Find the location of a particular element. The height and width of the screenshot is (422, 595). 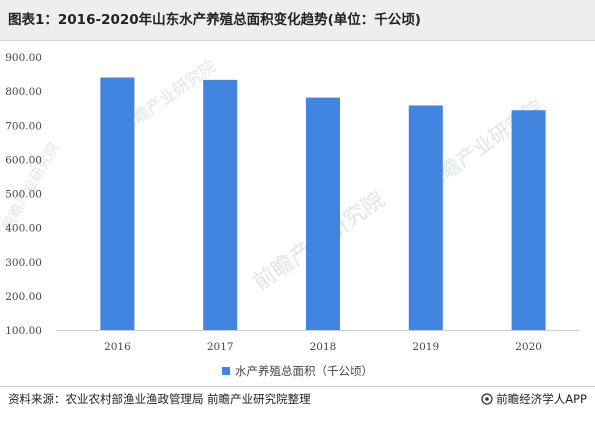

chart-title: 图表1：2016-2020年山东水产养殖总面积变化趋势(单位：千公顷) is located at coordinates (214, 20).